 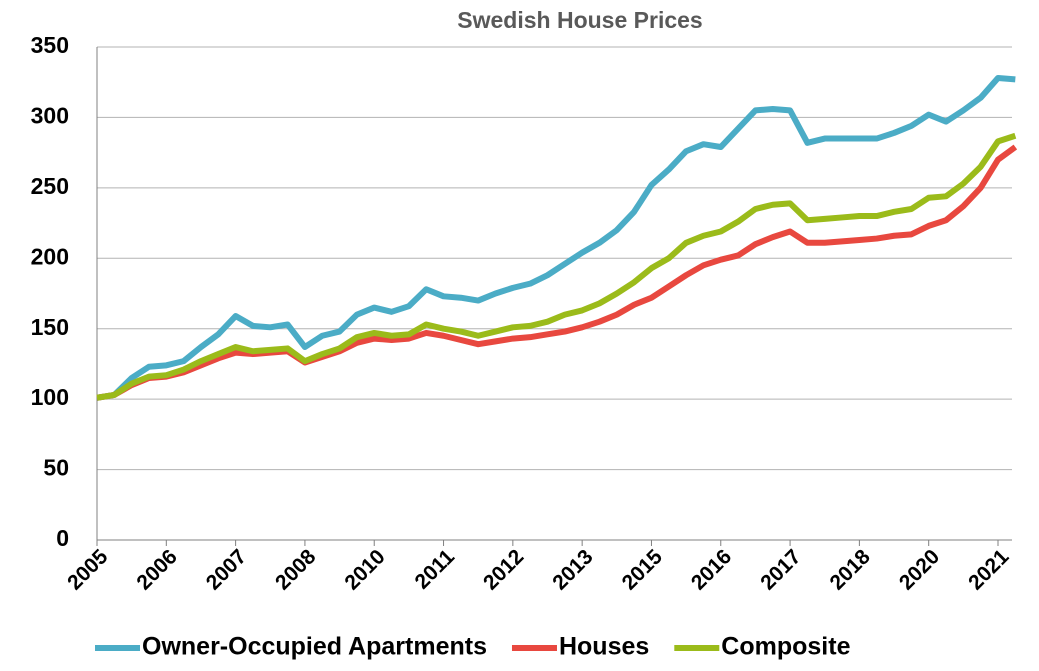 I want to click on legend-label: Owner-Occupied Apartments, so click(x=314, y=647).